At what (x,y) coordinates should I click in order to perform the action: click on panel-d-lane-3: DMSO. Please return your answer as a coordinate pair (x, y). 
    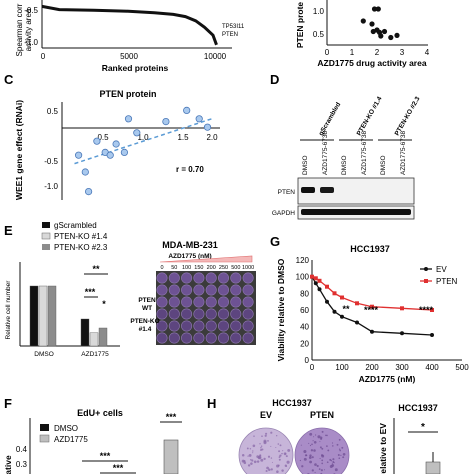
    Looking at the image, I should click on (344, 166).